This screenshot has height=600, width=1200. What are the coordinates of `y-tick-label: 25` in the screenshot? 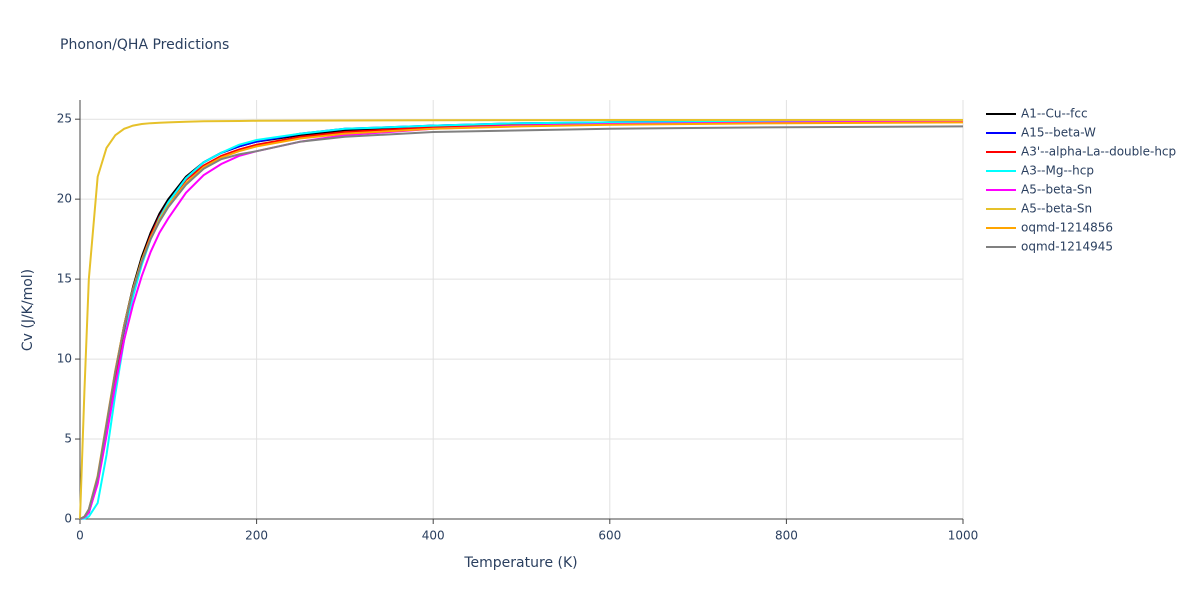 It's located at (64, 119).